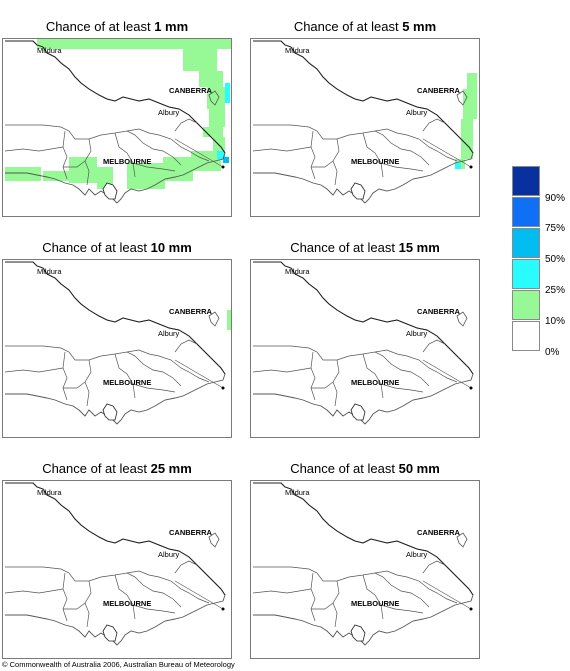 Image resolution: width=570 pixels, height=671 pixels. What do you see at coordinates (555, 290) in the screenshot?
I see `legend-label-25: 25%` at bounding box center [555, 290].